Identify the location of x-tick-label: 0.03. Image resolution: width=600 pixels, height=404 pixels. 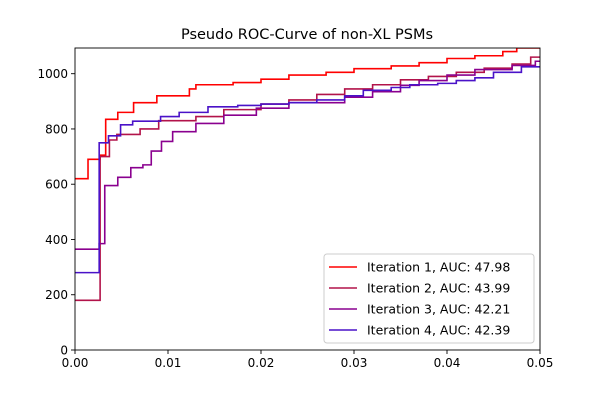
(354, 363).